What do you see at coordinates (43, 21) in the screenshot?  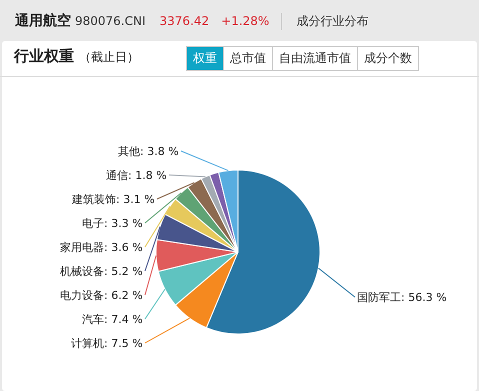 I see `text: 通用航空` at bounding box center [43, 21].